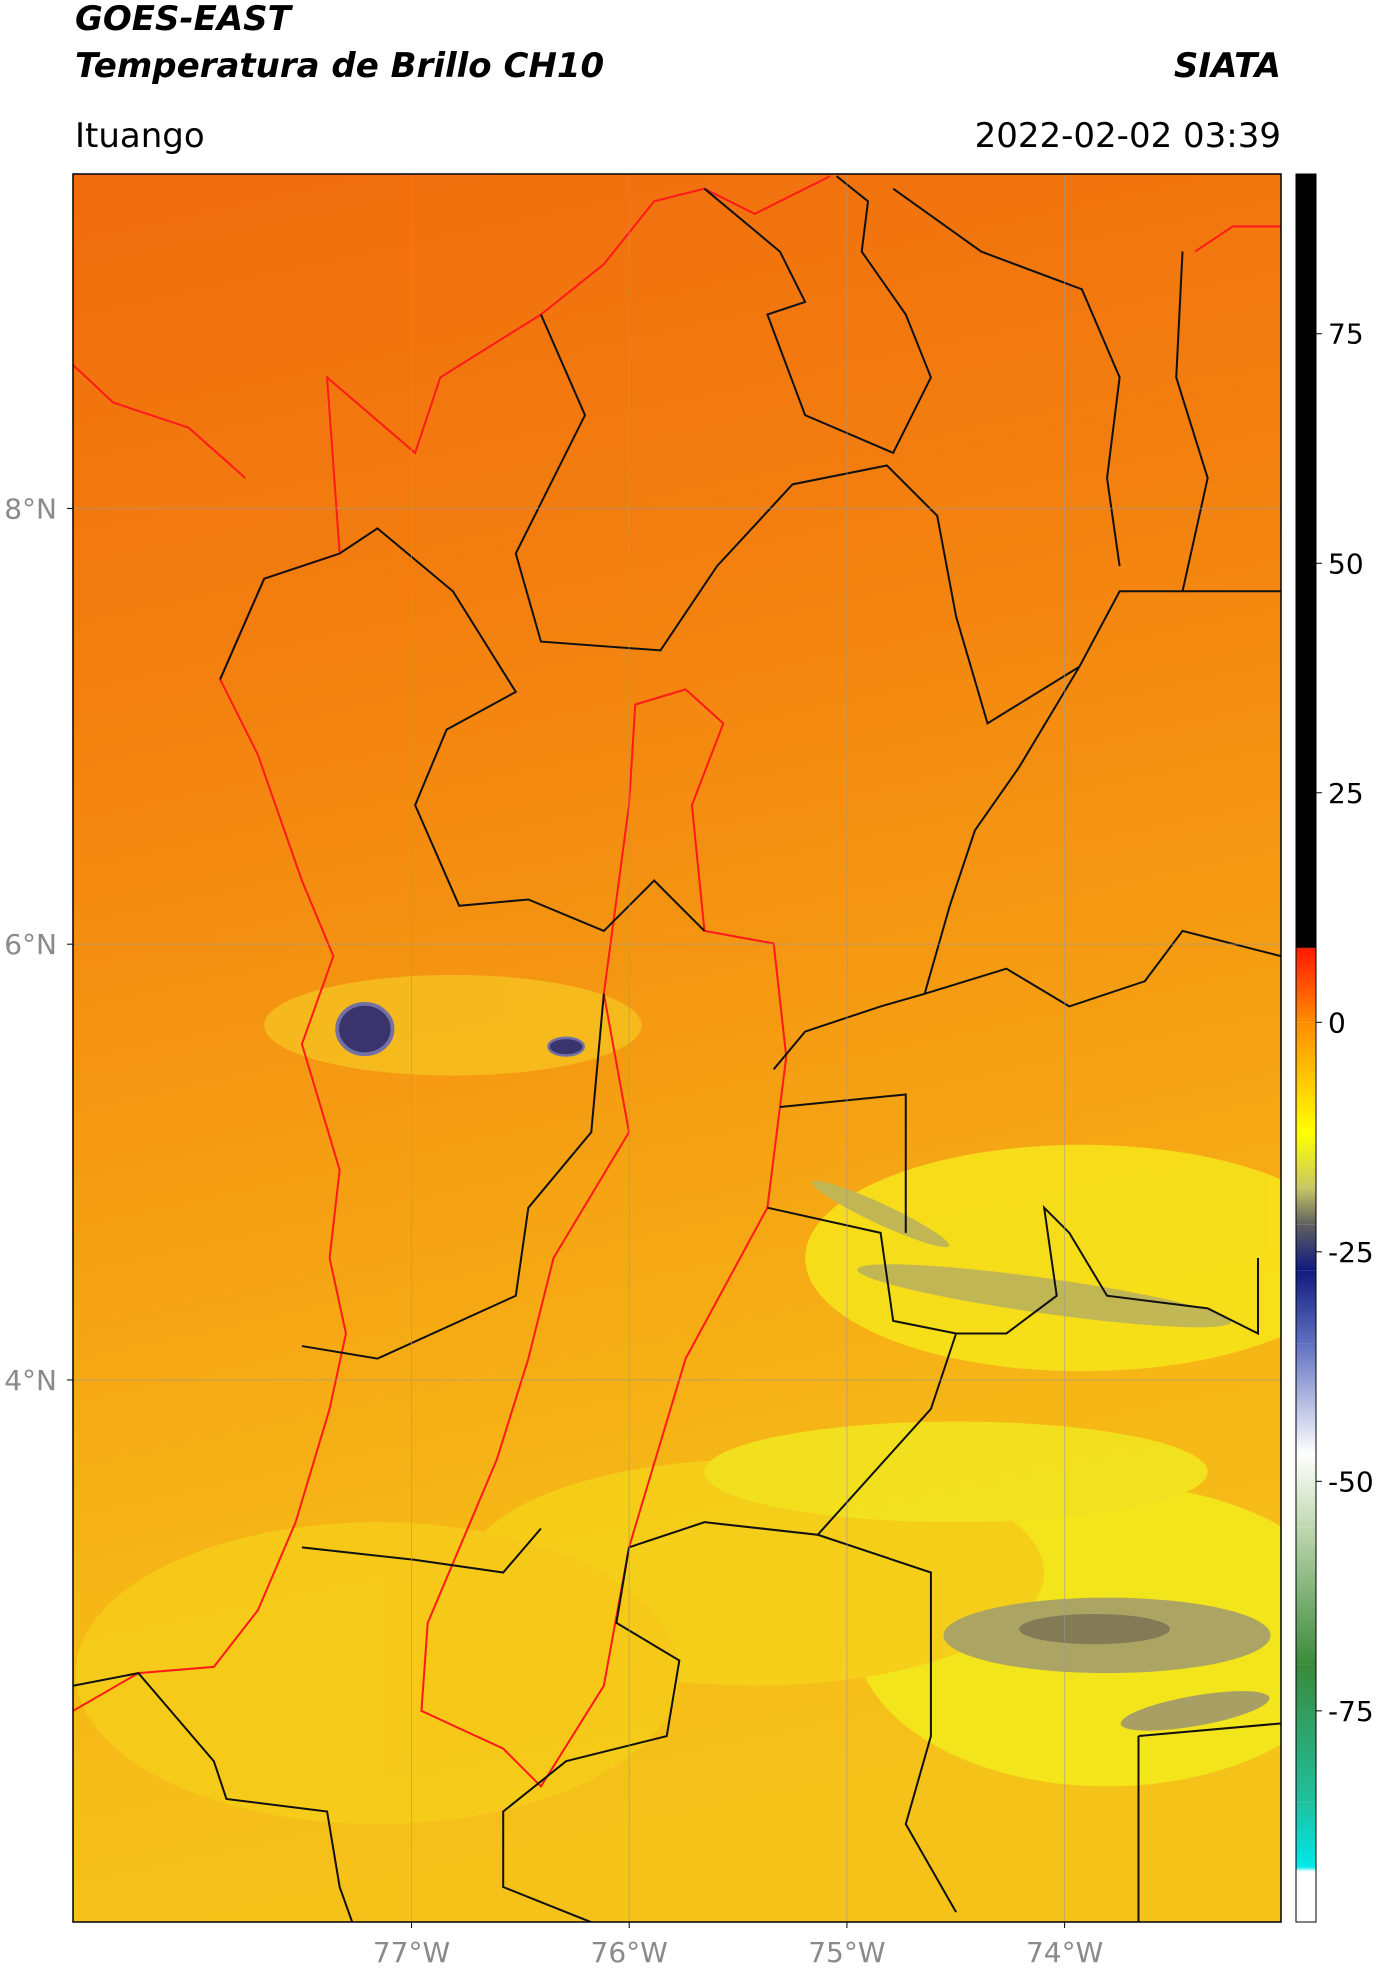 The image size is (1384, 1981). What do you see at coordinates (1064, 1952) in the screenshot?
I see `x-tick-label: 74°W` at bounding box center [1064, 1952].